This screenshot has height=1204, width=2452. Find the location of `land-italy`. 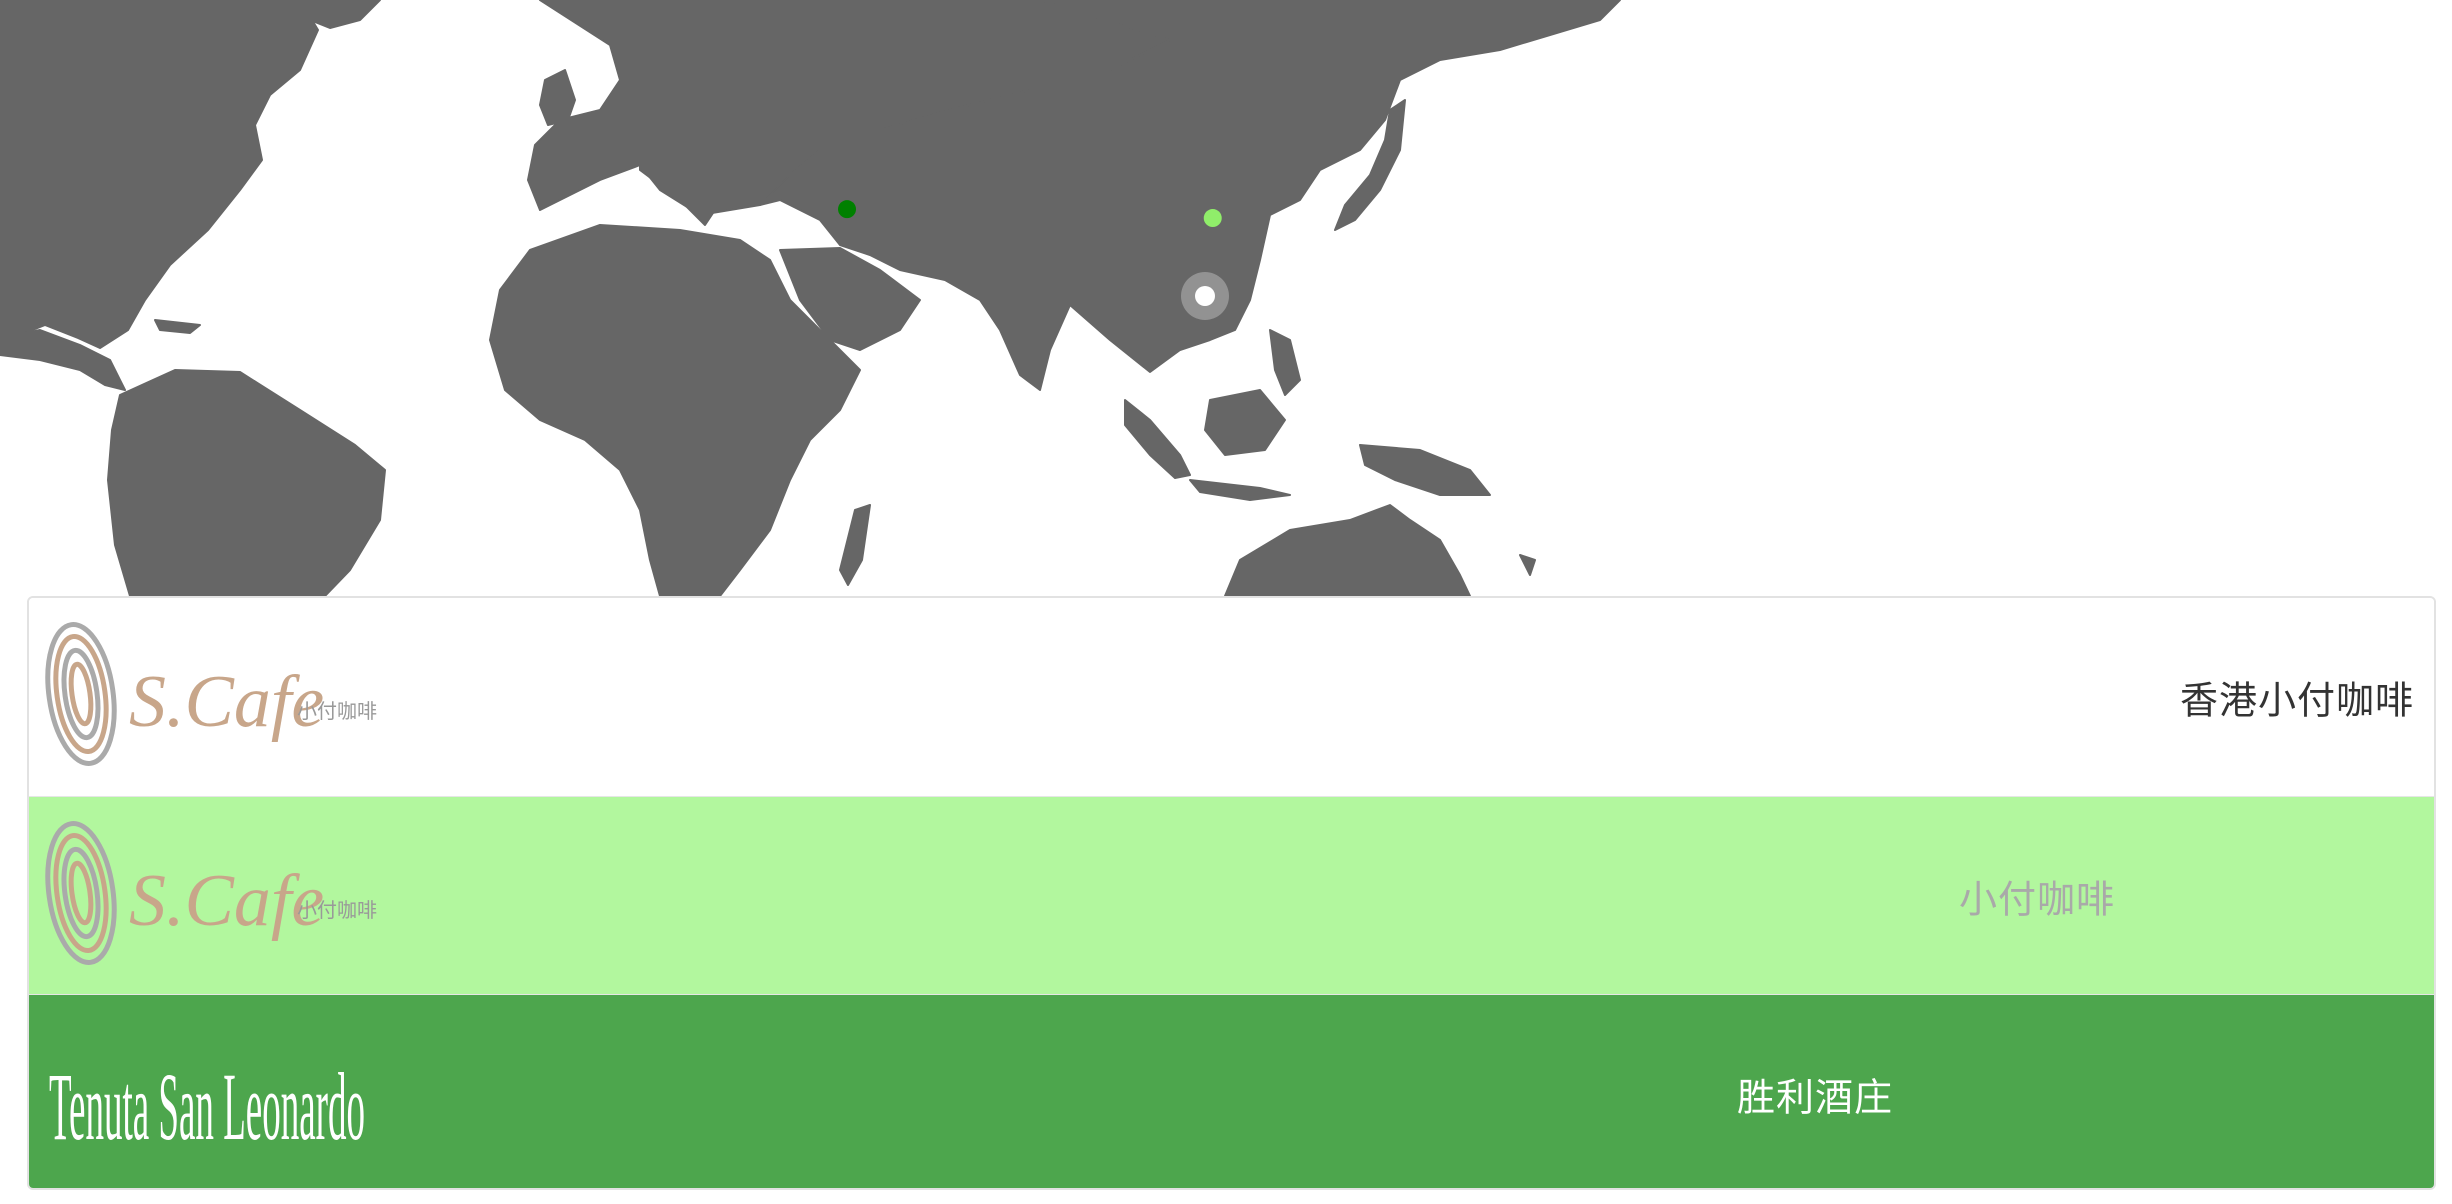

land-italy is located at coordinates (677, 187).